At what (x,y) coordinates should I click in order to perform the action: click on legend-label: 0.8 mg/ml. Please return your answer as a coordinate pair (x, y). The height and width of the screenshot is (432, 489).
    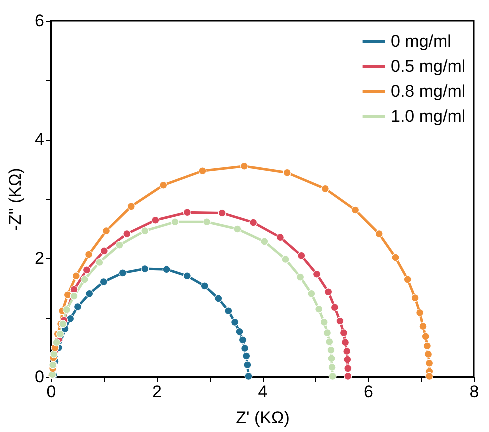
    Looking at the image, I should click on (428, 91).